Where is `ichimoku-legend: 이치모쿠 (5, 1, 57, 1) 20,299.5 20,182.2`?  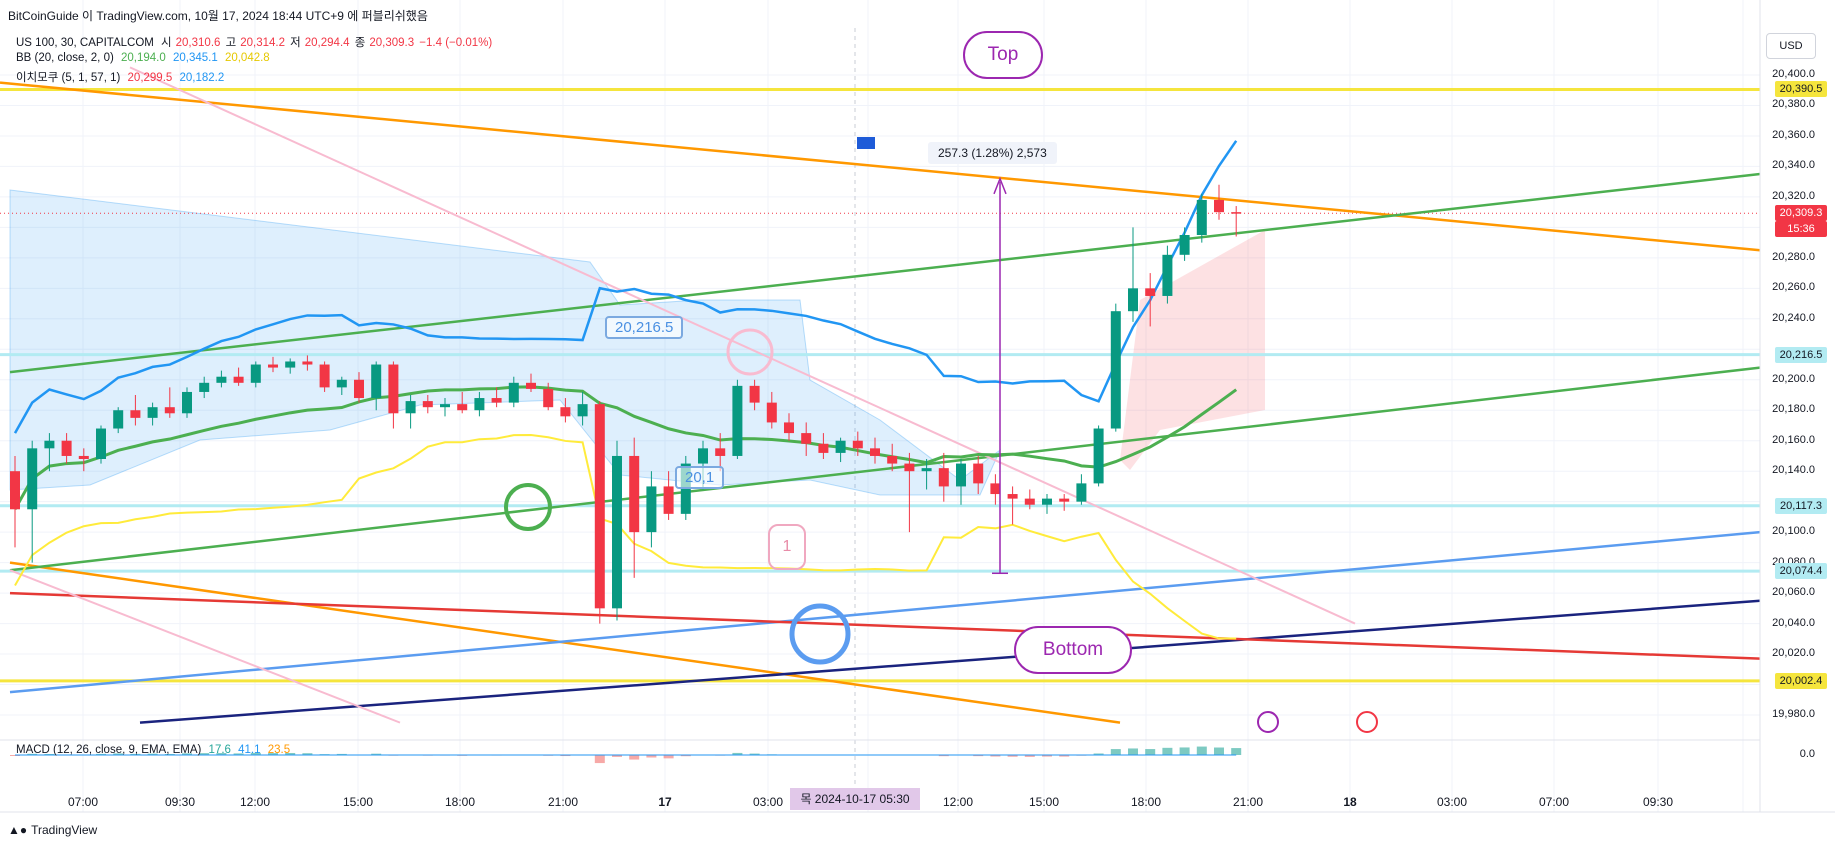 ichimoku-legend: 이치모쿠 (5, 1, 57, 1) 20,299.5 20,182.2 is located at coordinates (122, 77).